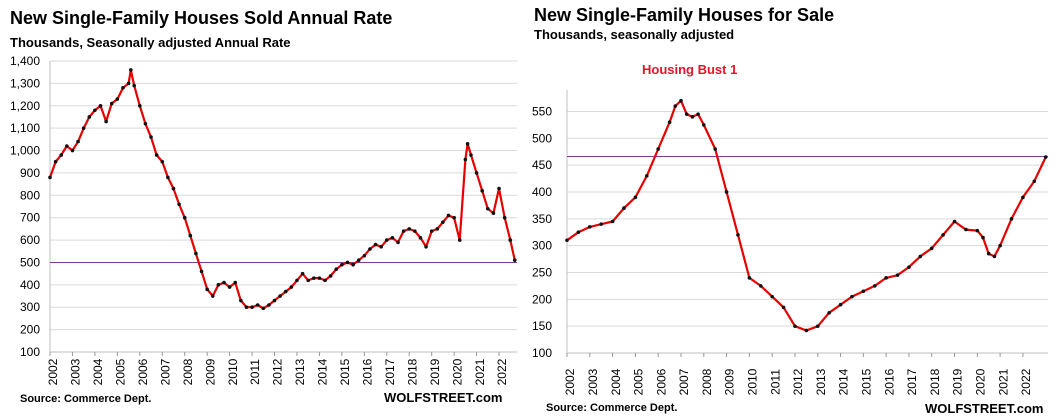 This screenshot has height=417, width=1061. Describe the element at coordinates (1003, 381) in the screenshot. I see `right-x-tick-label: 2021` at that location.